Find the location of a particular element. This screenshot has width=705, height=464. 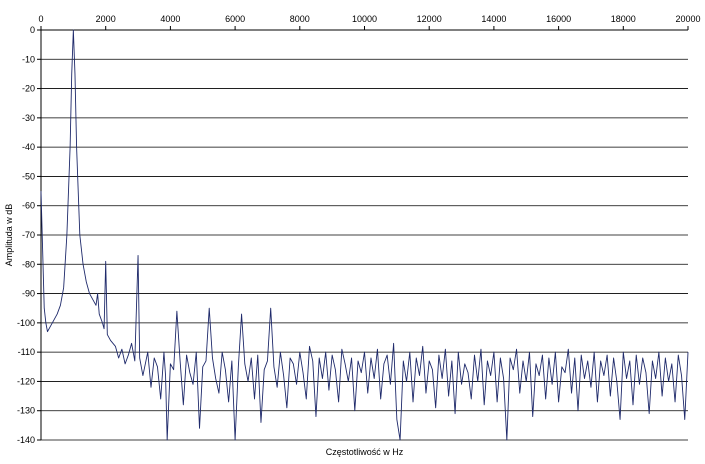

x-axis-label: Częstotliwość w Hz is located at coordinates (365, 452).